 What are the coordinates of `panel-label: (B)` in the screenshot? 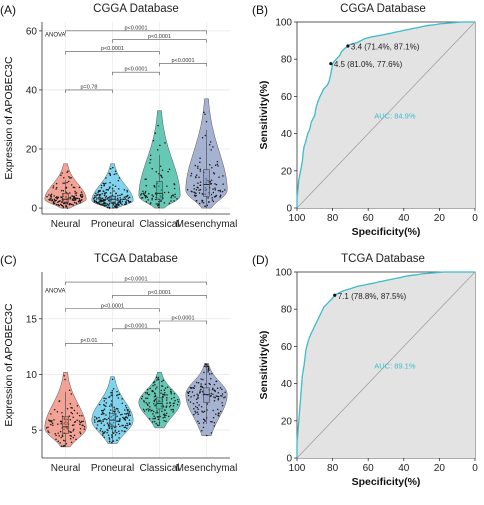 It's located at (260, 10).